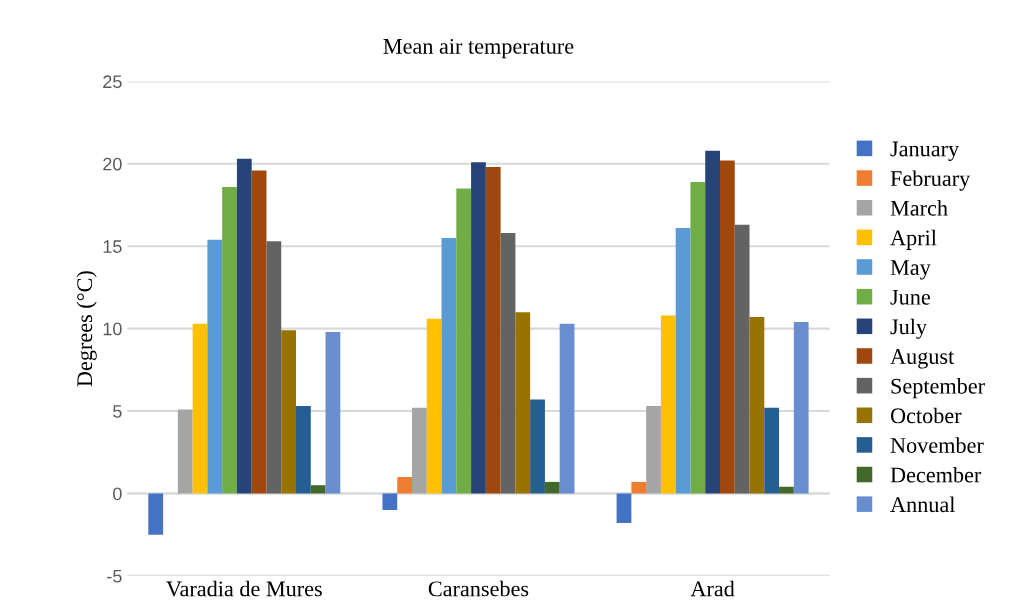 The height and width of the screenshot is (603, 1018). Describe the element at coordinates (938, 388) in the screenshot. I see `legend-label: September` at that location.